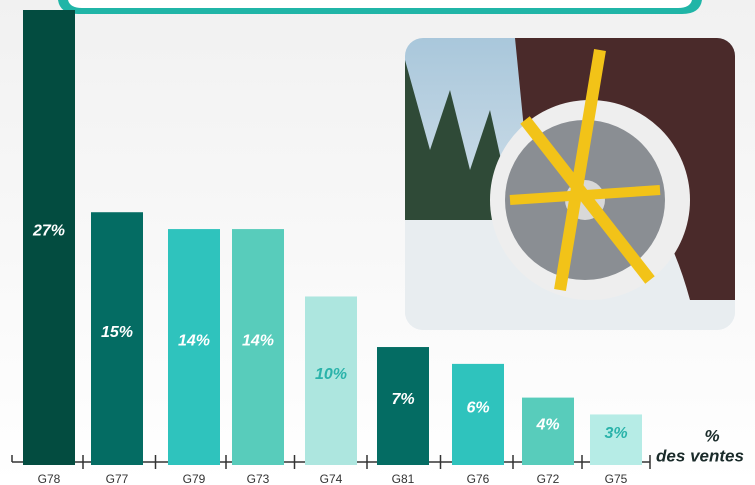  I want to click on value-label: 7%, so click(402, 399).